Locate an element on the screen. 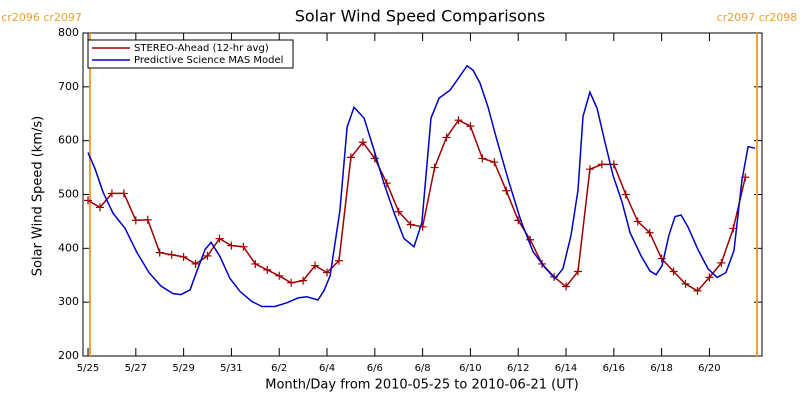  y-tick-label: 200 is located at coordinates (68, 355).